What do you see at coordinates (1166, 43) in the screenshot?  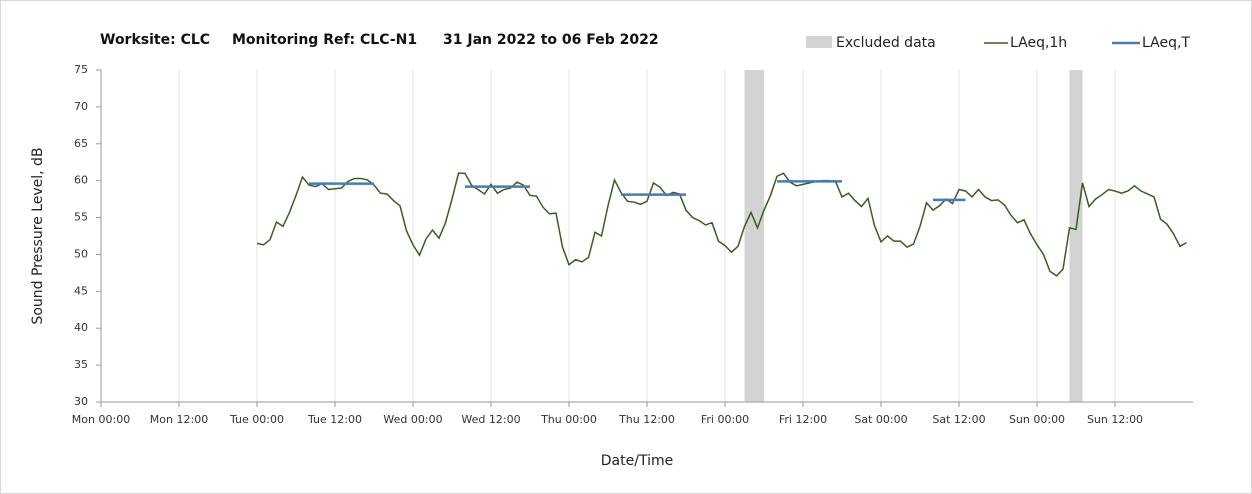 I see `legend-label: LAeq,T` at bounding box center [1166, 43].